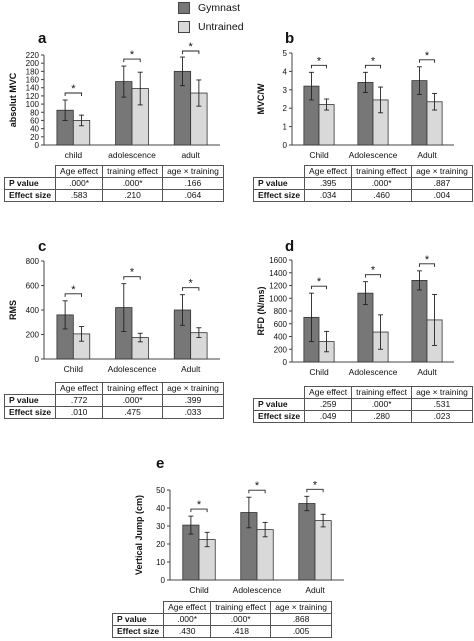 The width and height of the screenshot is (474, 641). Describe the element at coordinates (427, 372) in the screenshot. I see `x-tick-label: Adult` at that location.